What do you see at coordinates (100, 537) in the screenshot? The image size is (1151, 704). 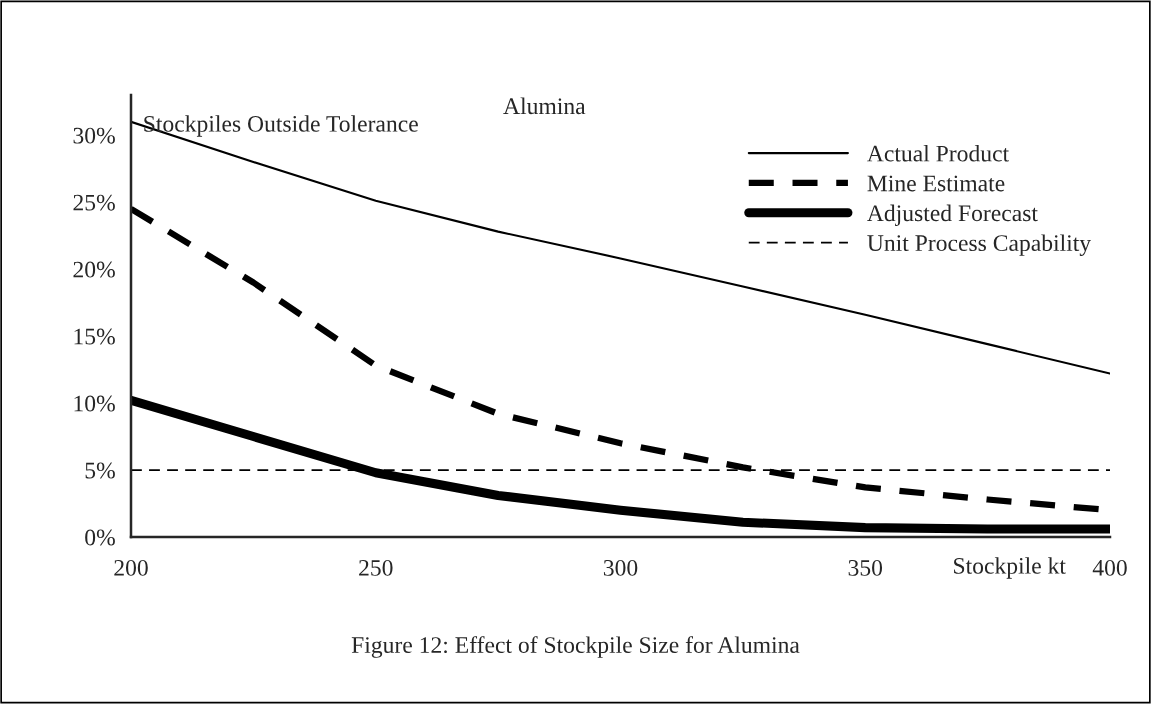 I see `y-tick-label: 0%` at bounding box center [100, 537].